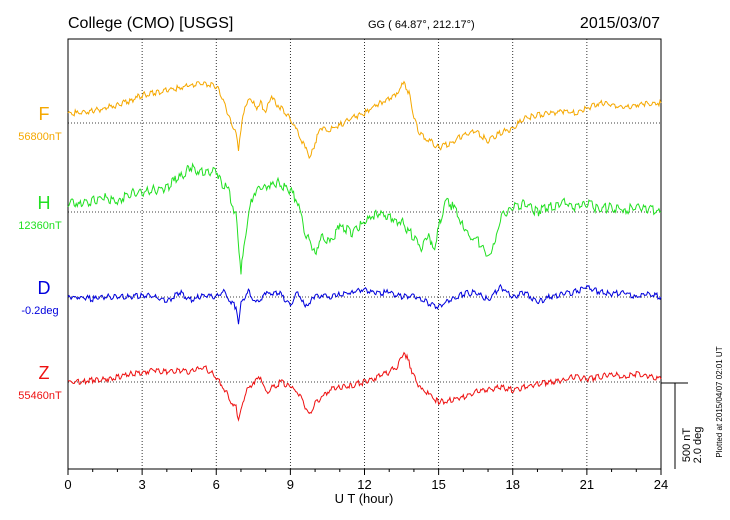 This screenshot has height=520, width=730. Describe the element at coordinates (364, 498) in the screenshot. I see `x-axis-label: U T (hour)` at that location.